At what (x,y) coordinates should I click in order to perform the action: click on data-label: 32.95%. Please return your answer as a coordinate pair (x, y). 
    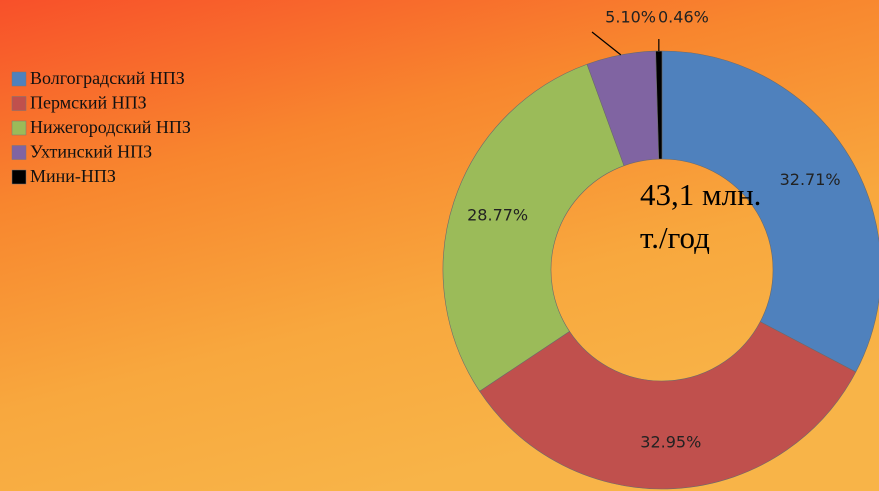
    Looking at the image, I should click on (670, 441).